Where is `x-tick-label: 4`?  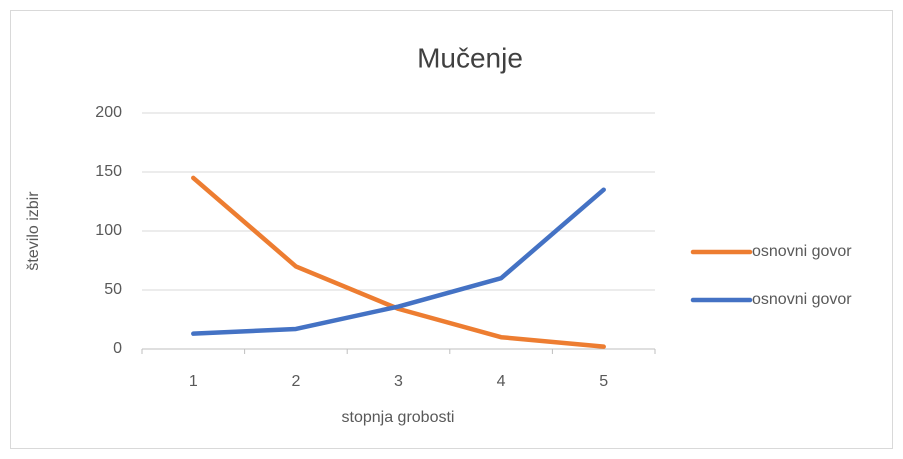
x-tick-label: 4 is located at coordinates (501, 381).